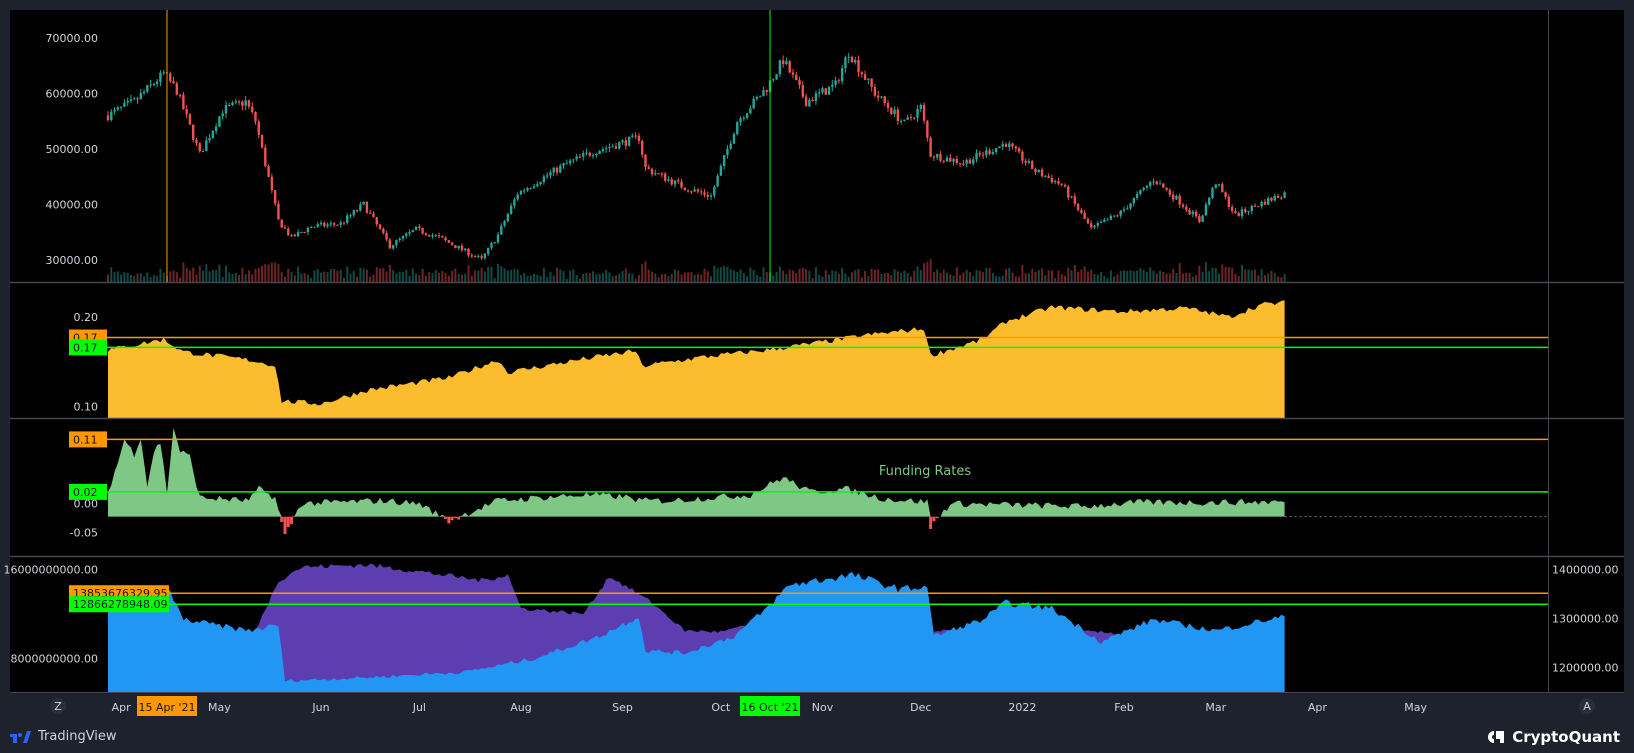 Image resolution: width=1634 pixels, height=753 pixels. I want to click on zoom-reset-button-label: Z, so click(58, 706).